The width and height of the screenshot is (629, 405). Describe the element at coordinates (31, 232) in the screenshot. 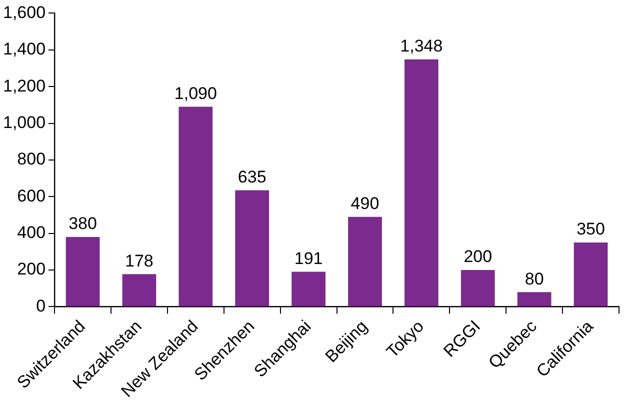

I see `y-tick-label: 400` at that location.